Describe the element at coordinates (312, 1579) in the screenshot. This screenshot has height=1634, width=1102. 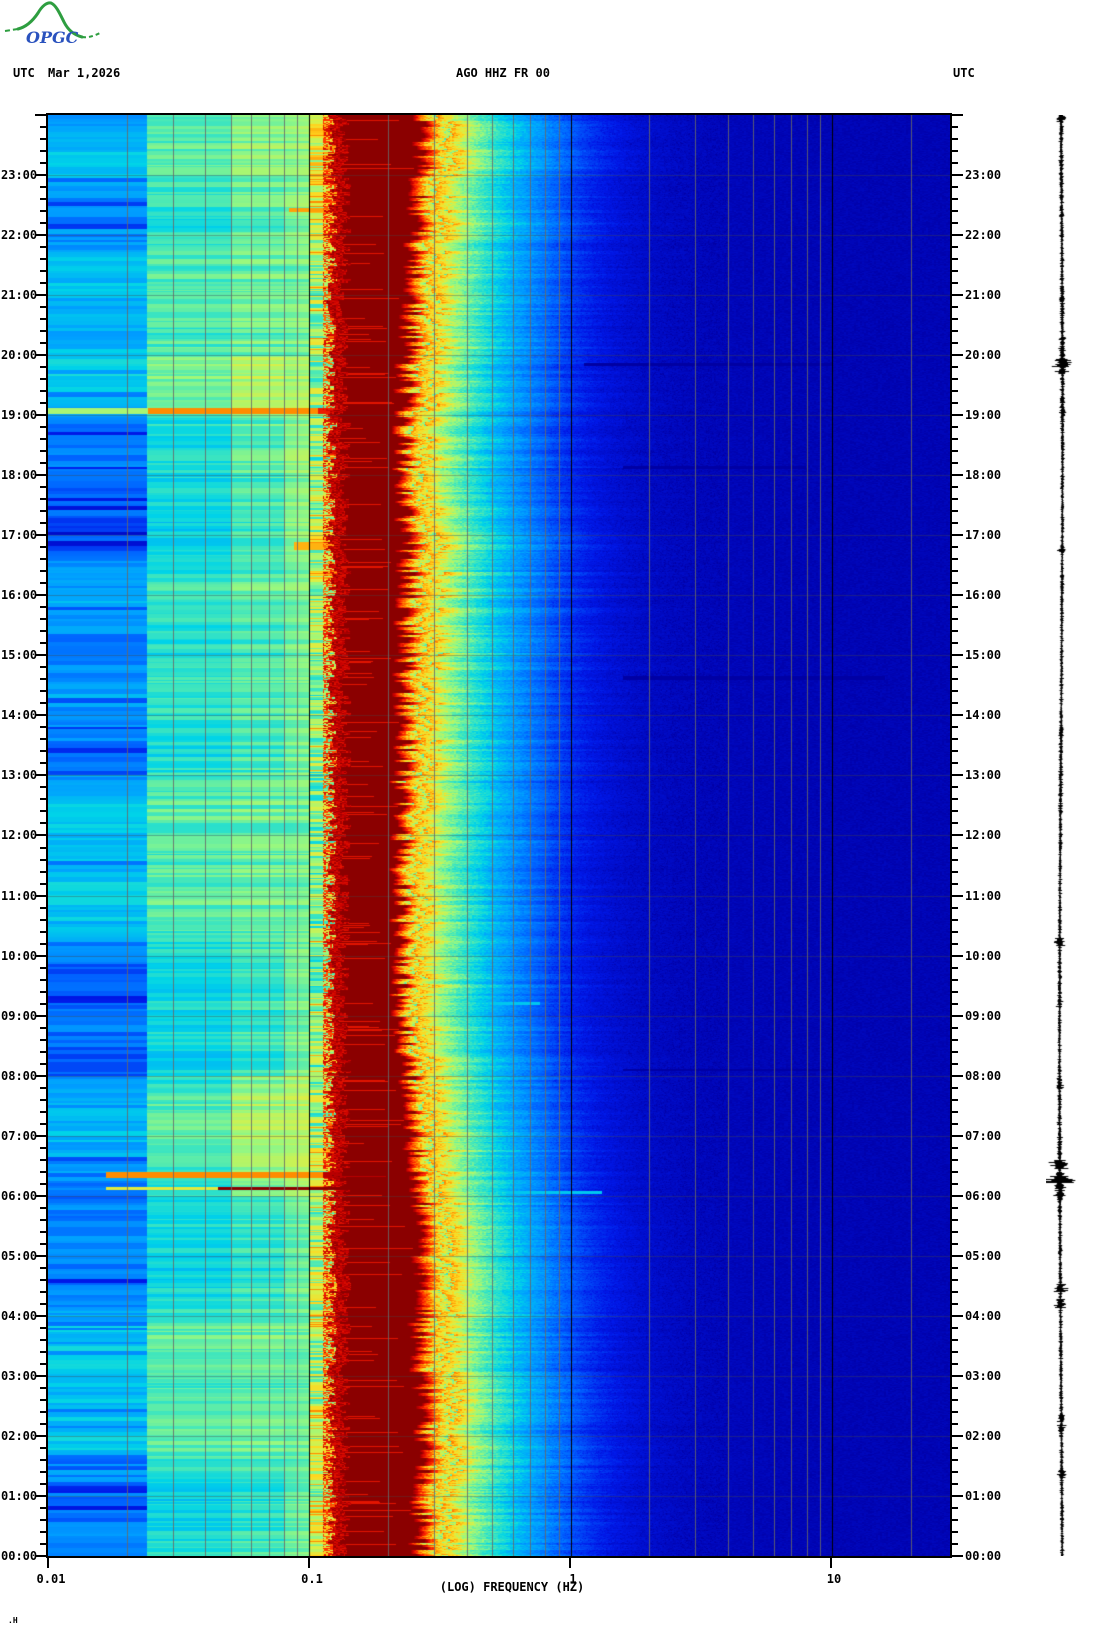
I see `x-tick-label: 0.1` at that location.